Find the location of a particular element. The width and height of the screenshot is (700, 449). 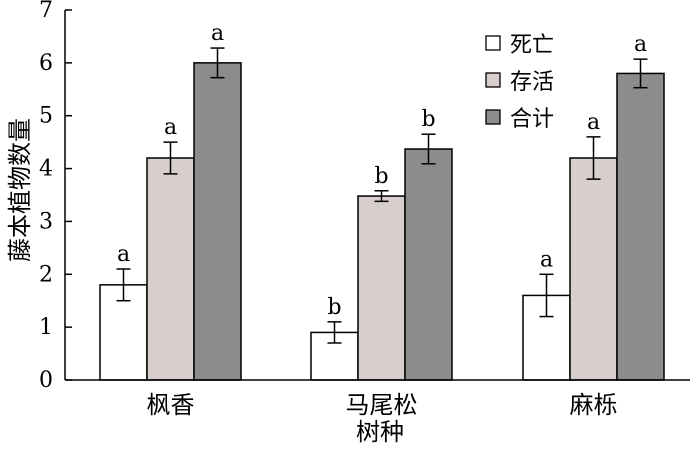

x-tick-label: 马尾松 is located at coordinates (382, 405).